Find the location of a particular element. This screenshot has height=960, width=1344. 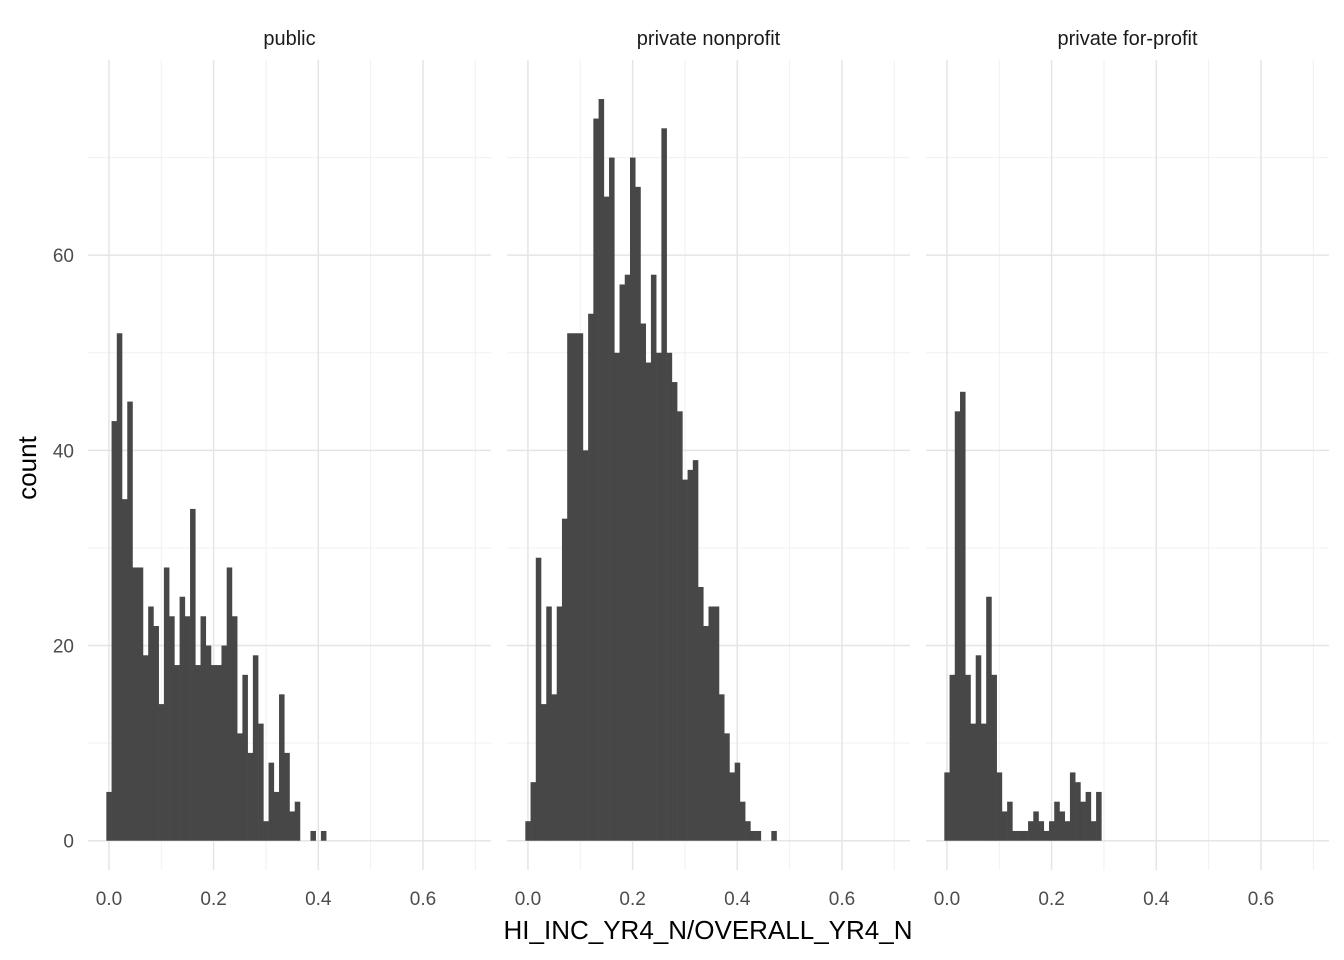

x-axis-title: HI_INC_YR4_N/OVERALL_YR4_N is located at coordinates (708, 930).